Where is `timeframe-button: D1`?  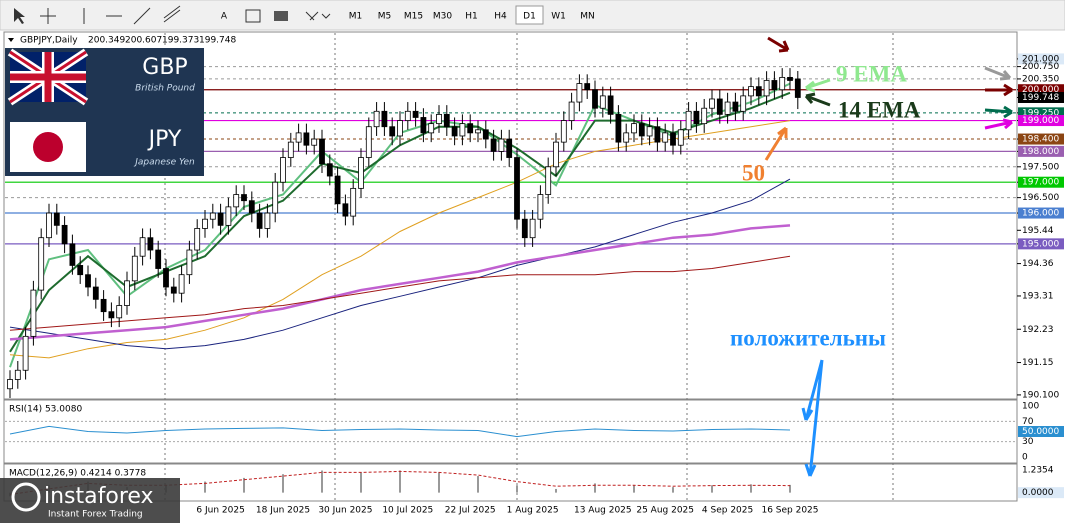 timeframe-button: D1 is located at coordinates (529, 17).